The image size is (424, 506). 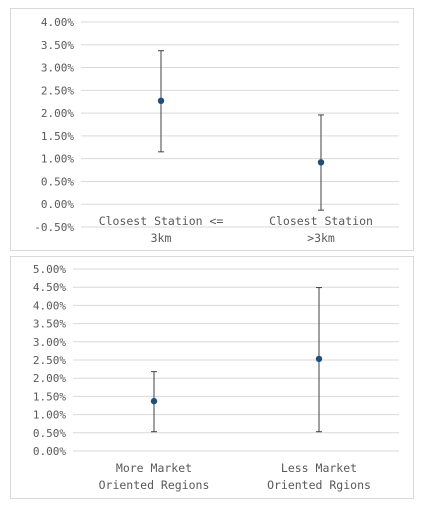 I want to click on category-label: Closest Station <=, so click(x=161, y=221).